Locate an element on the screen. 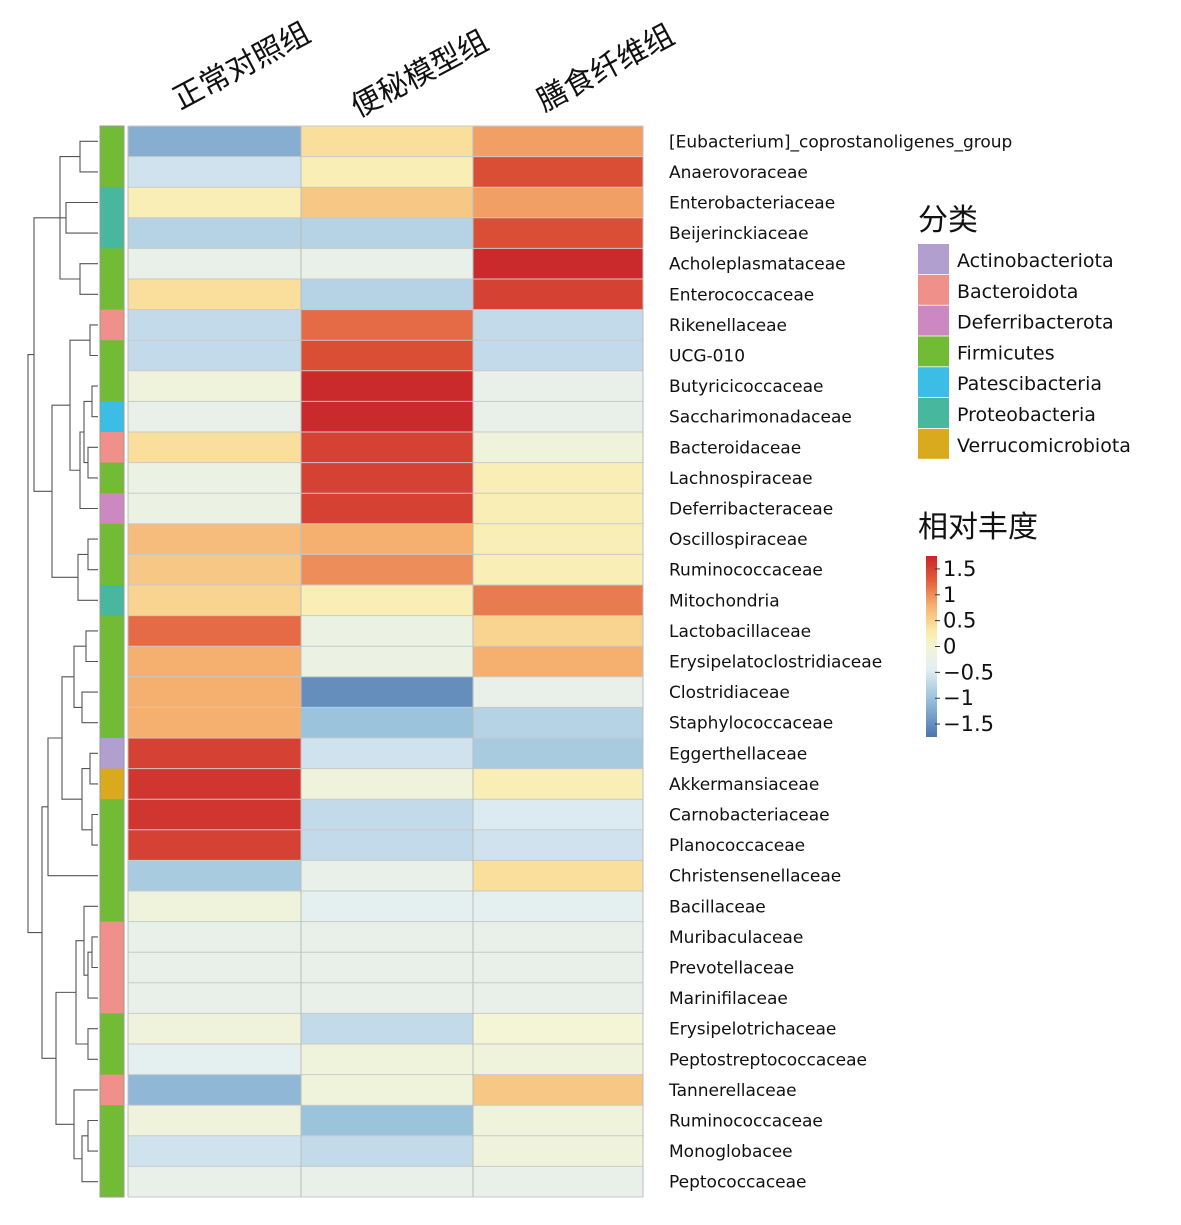 The image size is (1181, 1225). row-label: Butyricicoccaceae is located at coordinates (746, 387).